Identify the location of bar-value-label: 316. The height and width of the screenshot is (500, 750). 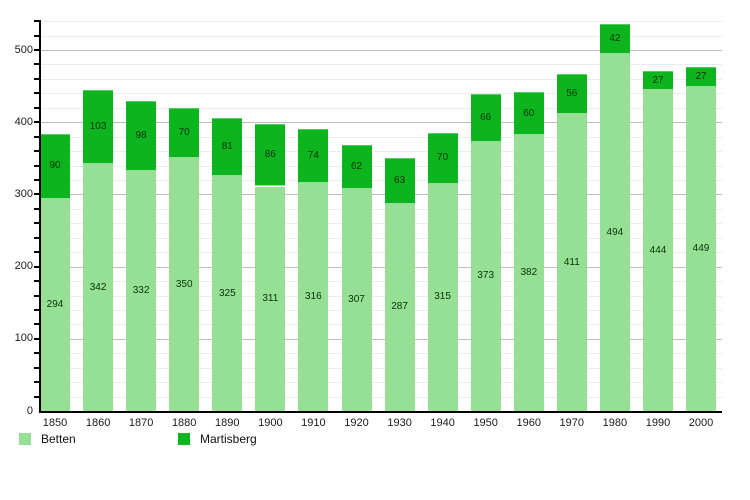
(313, 296).